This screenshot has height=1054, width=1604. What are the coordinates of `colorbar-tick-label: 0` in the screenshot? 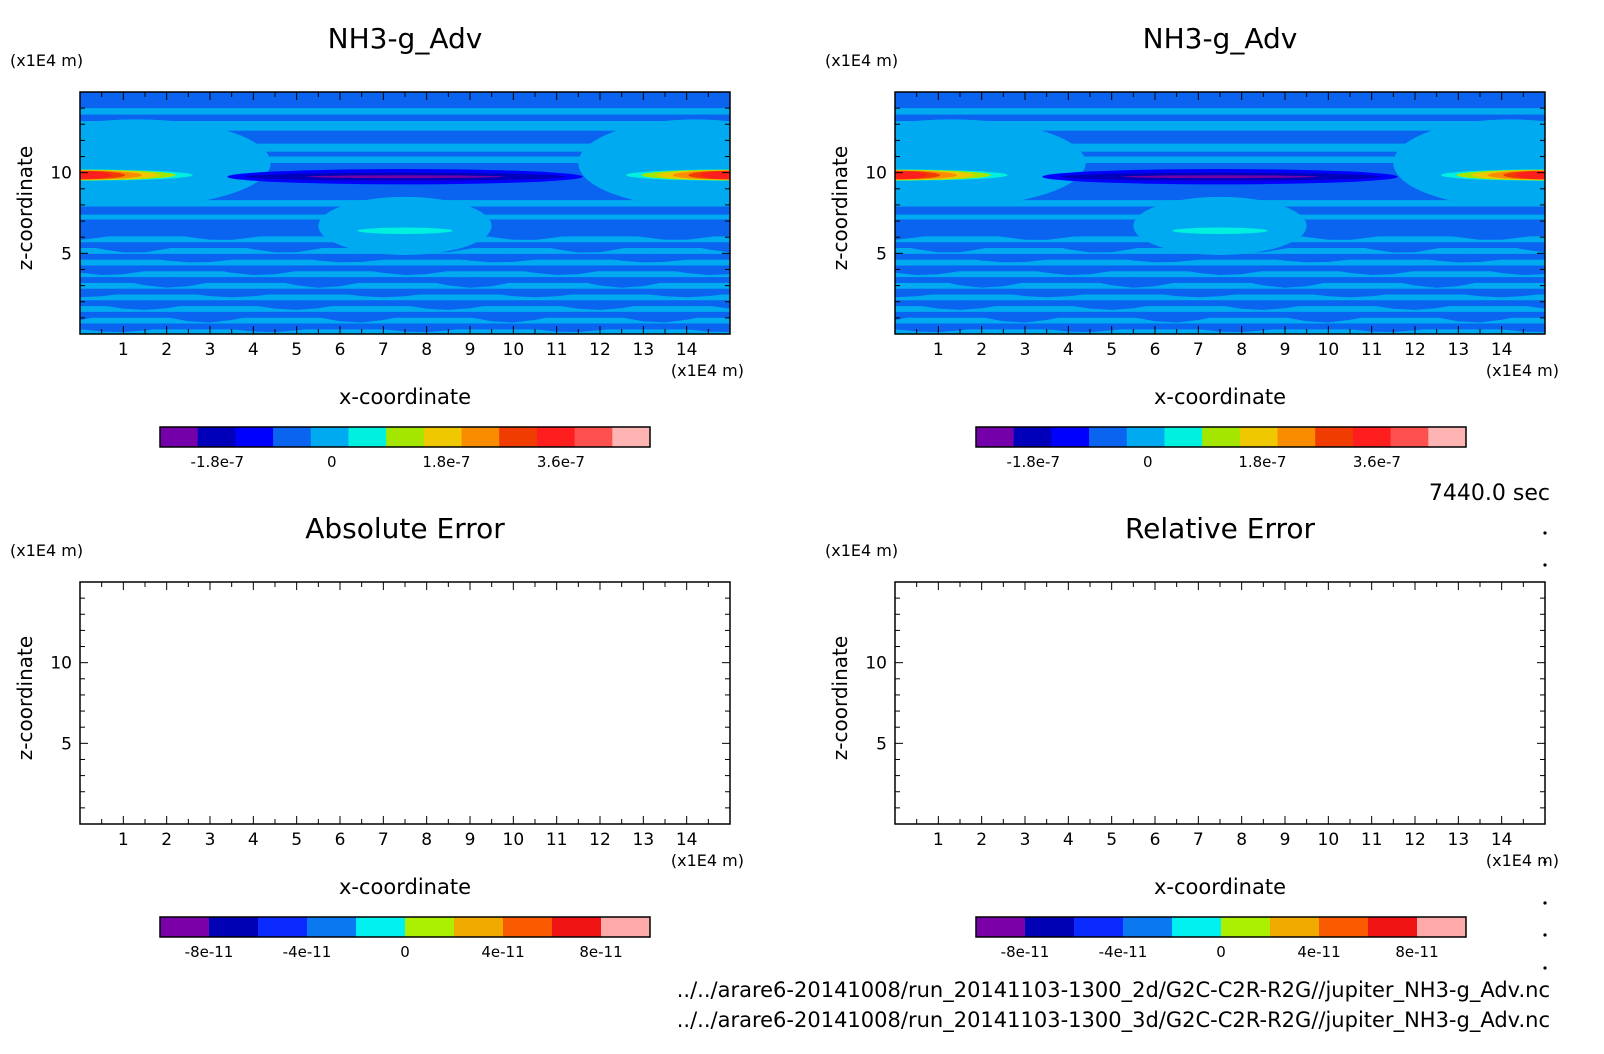 It's located at (332, 462).